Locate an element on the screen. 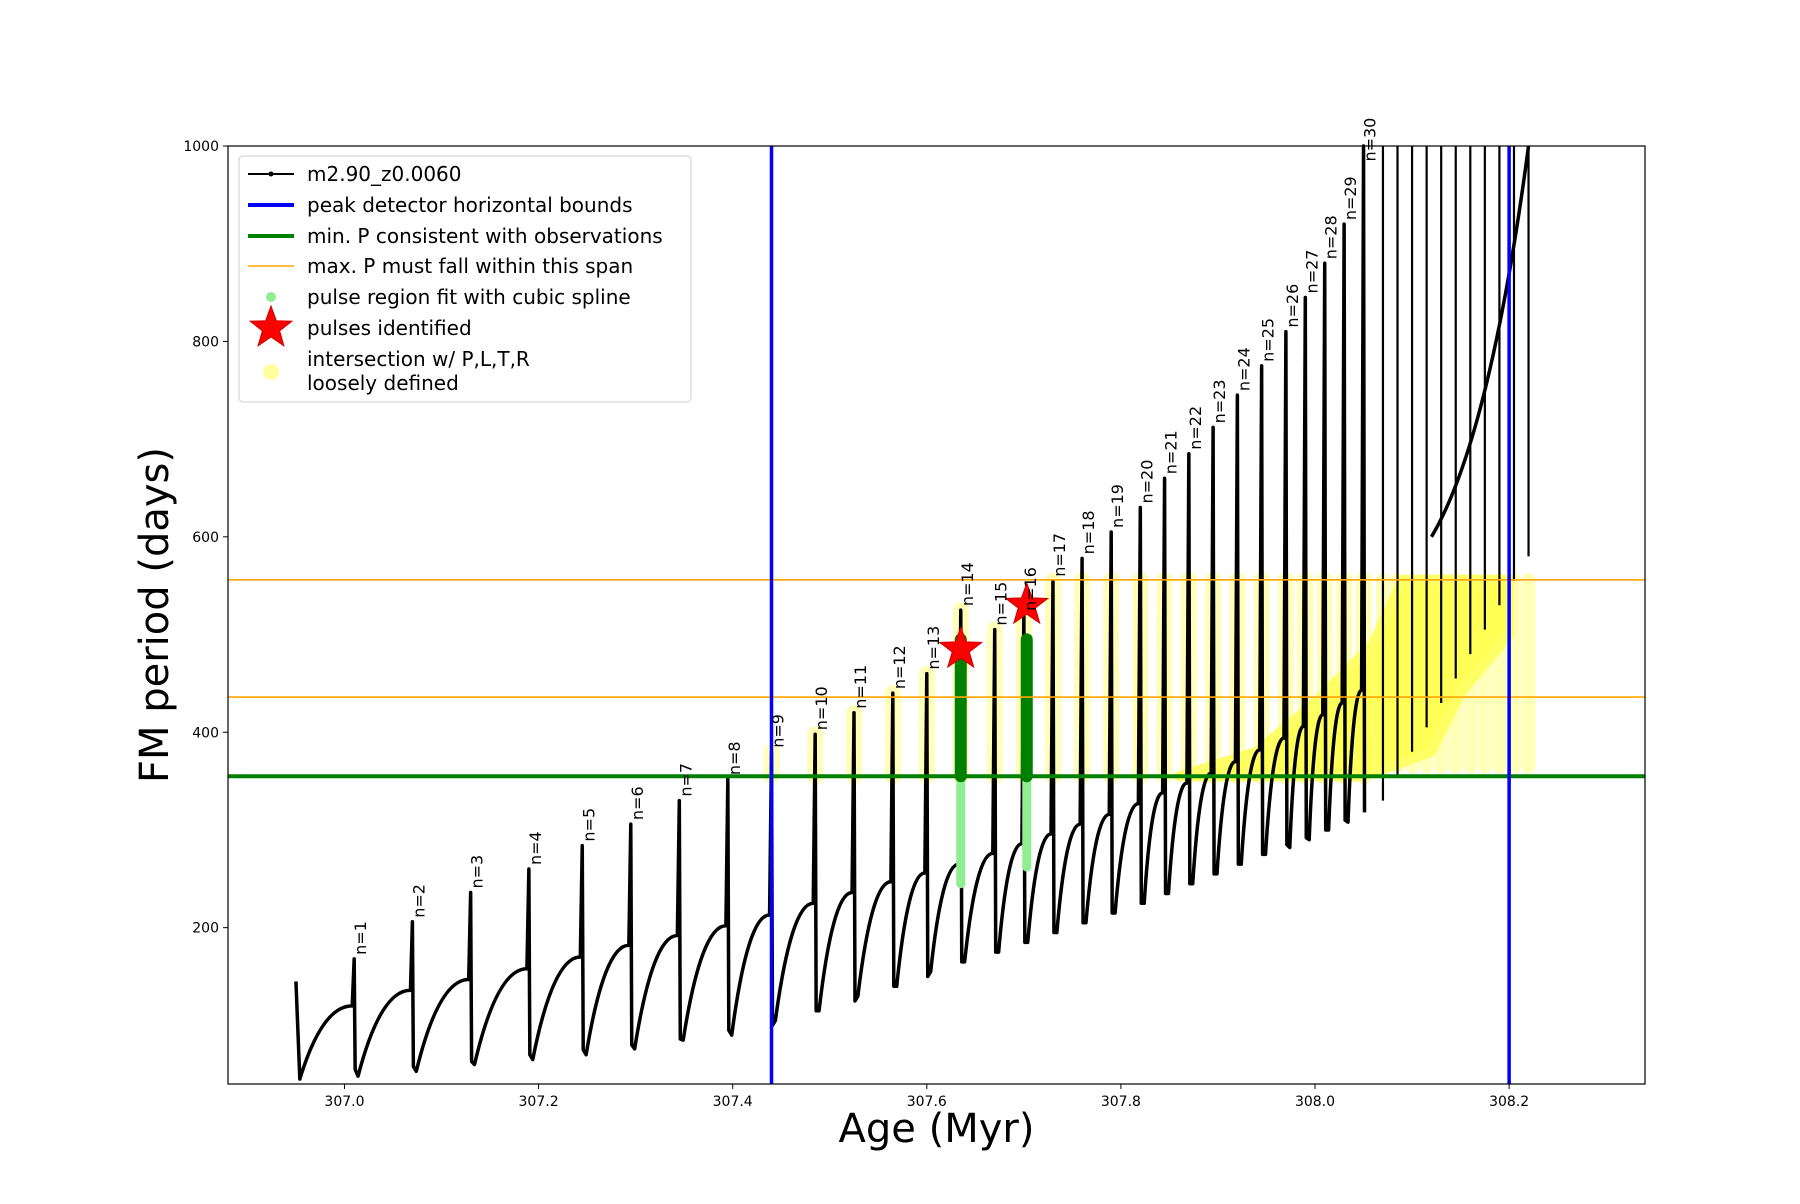  legend-symbol-dot is located at coordinates (271, 174).